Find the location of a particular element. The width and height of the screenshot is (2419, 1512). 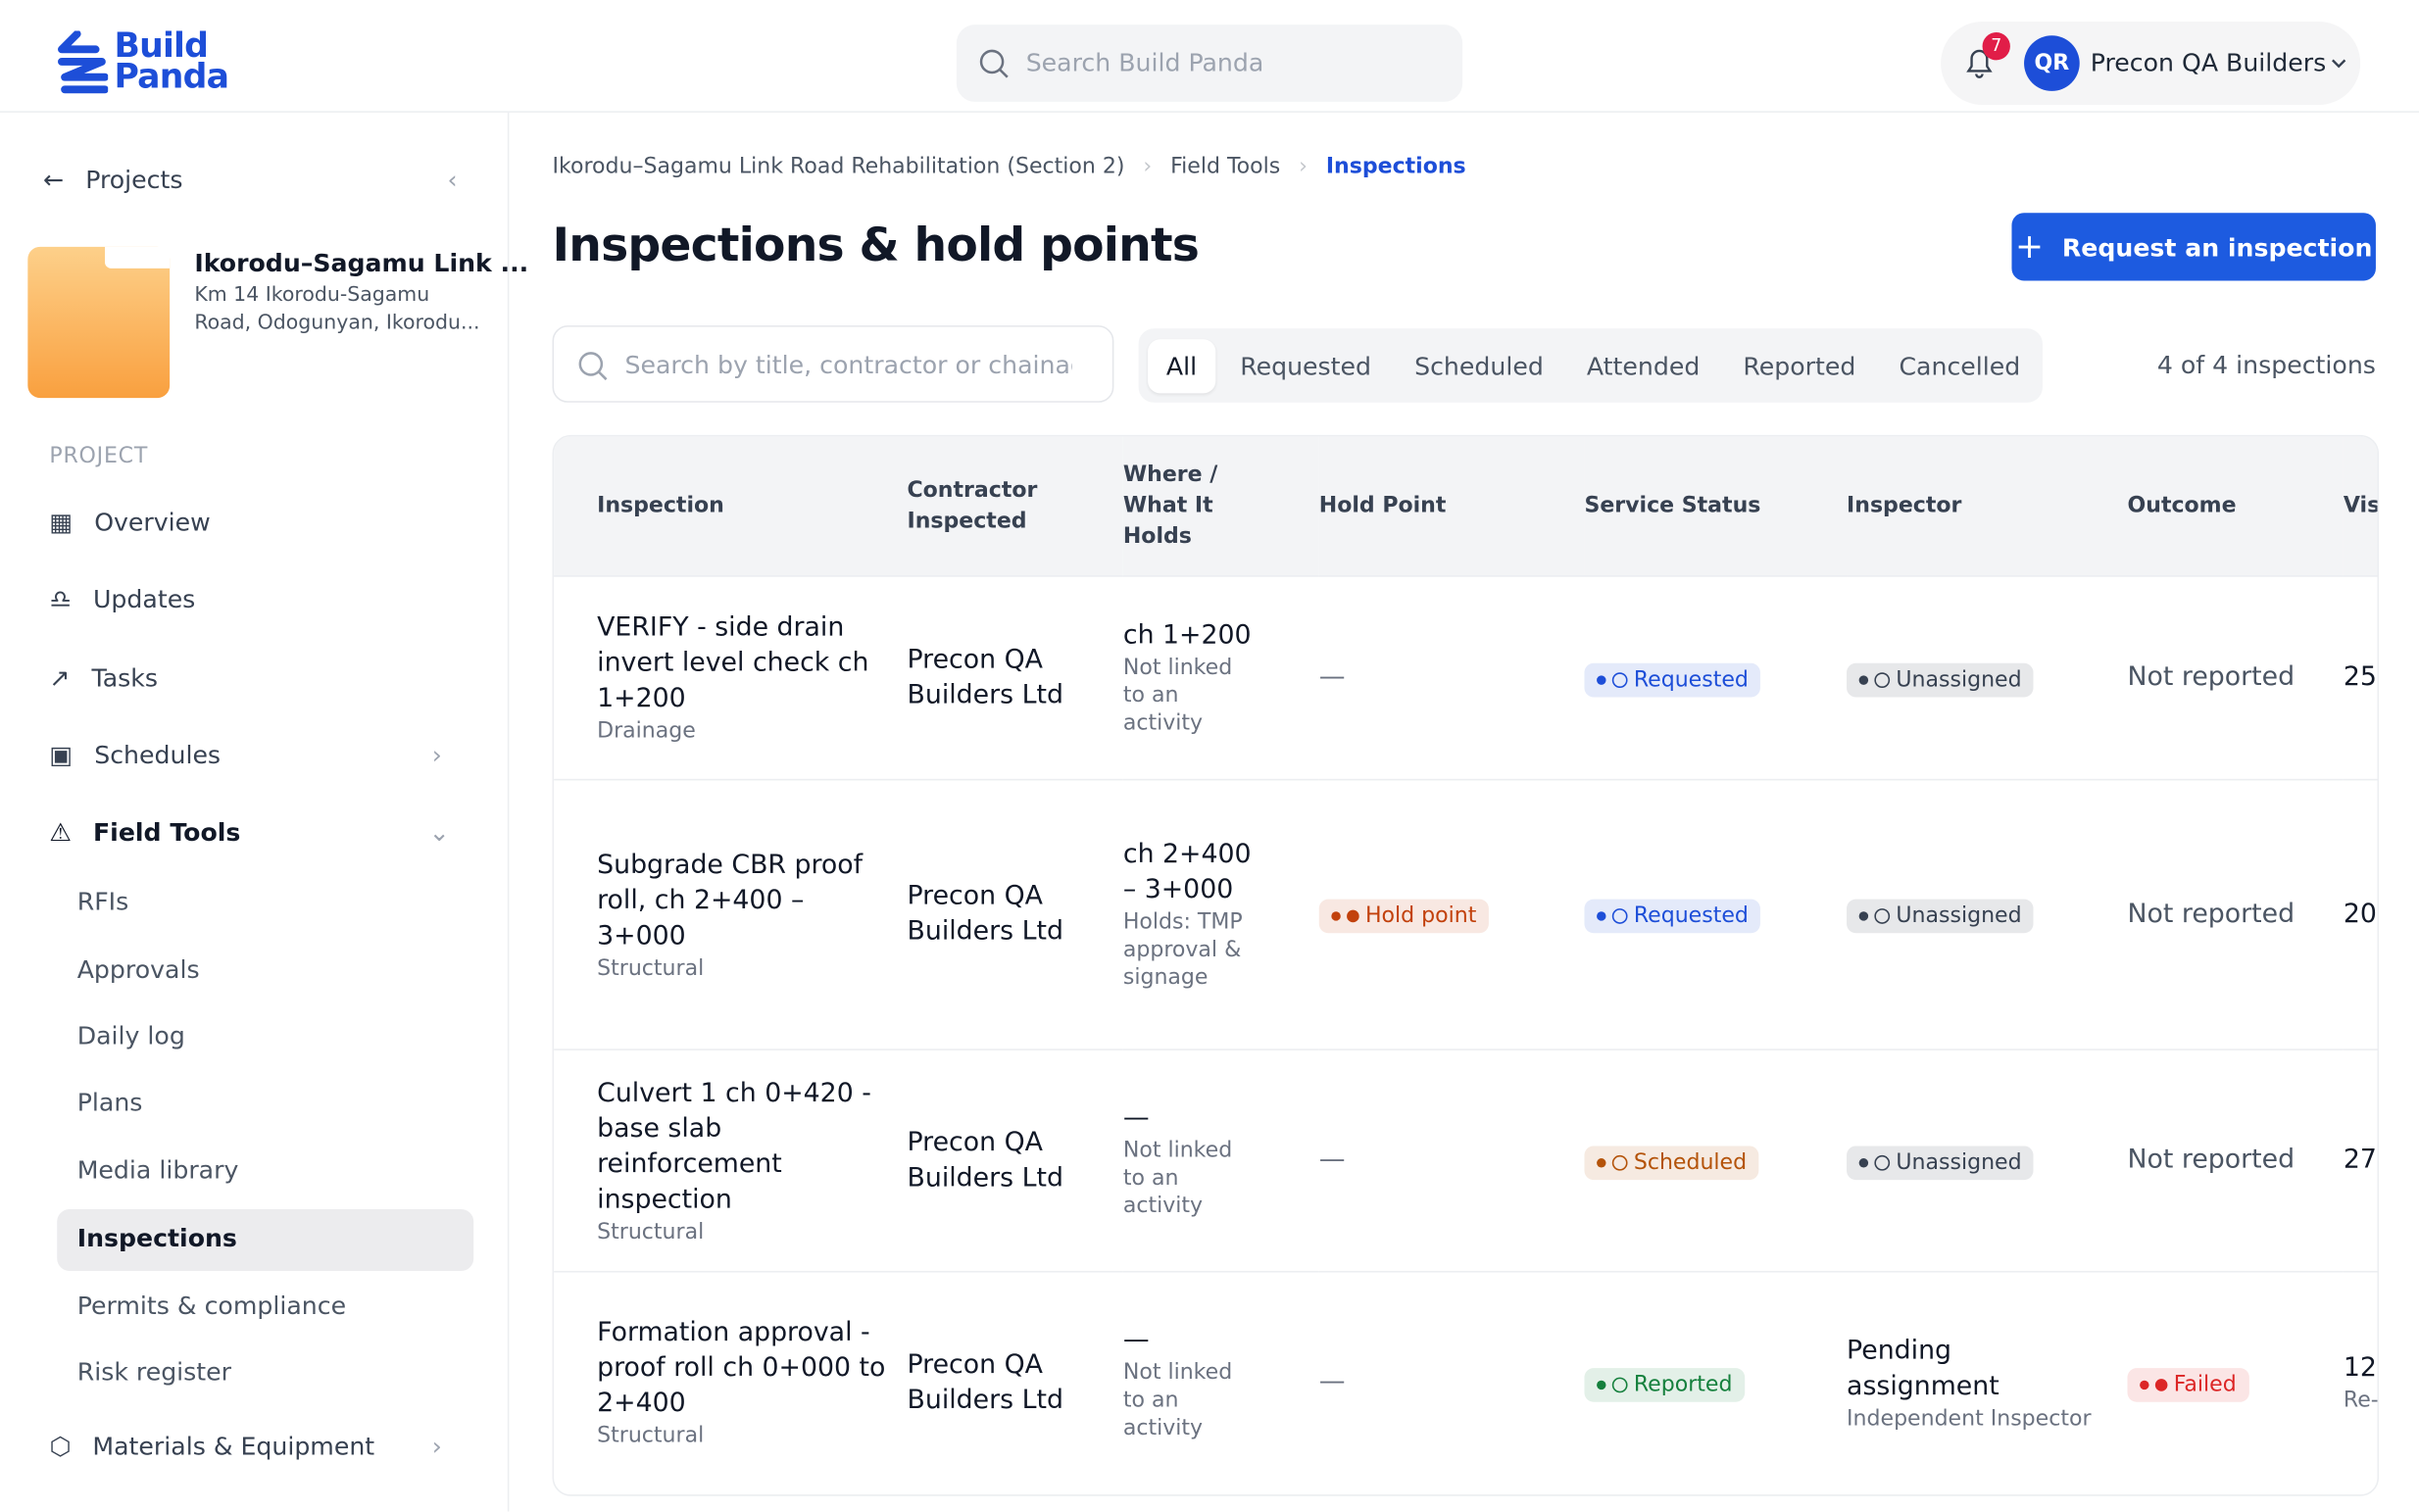

nav-item: ⚠ Field Tools is located at coordinates (144, 832).